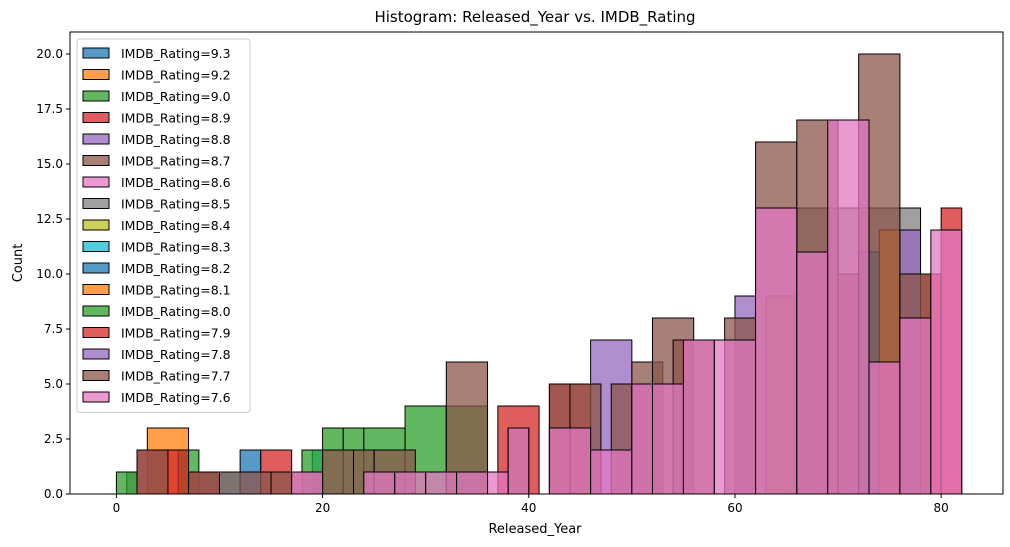 The height and width of the screenshot is (547, 1010). I want to click on y-tick-label-5: 12.5, so click(49, 219).